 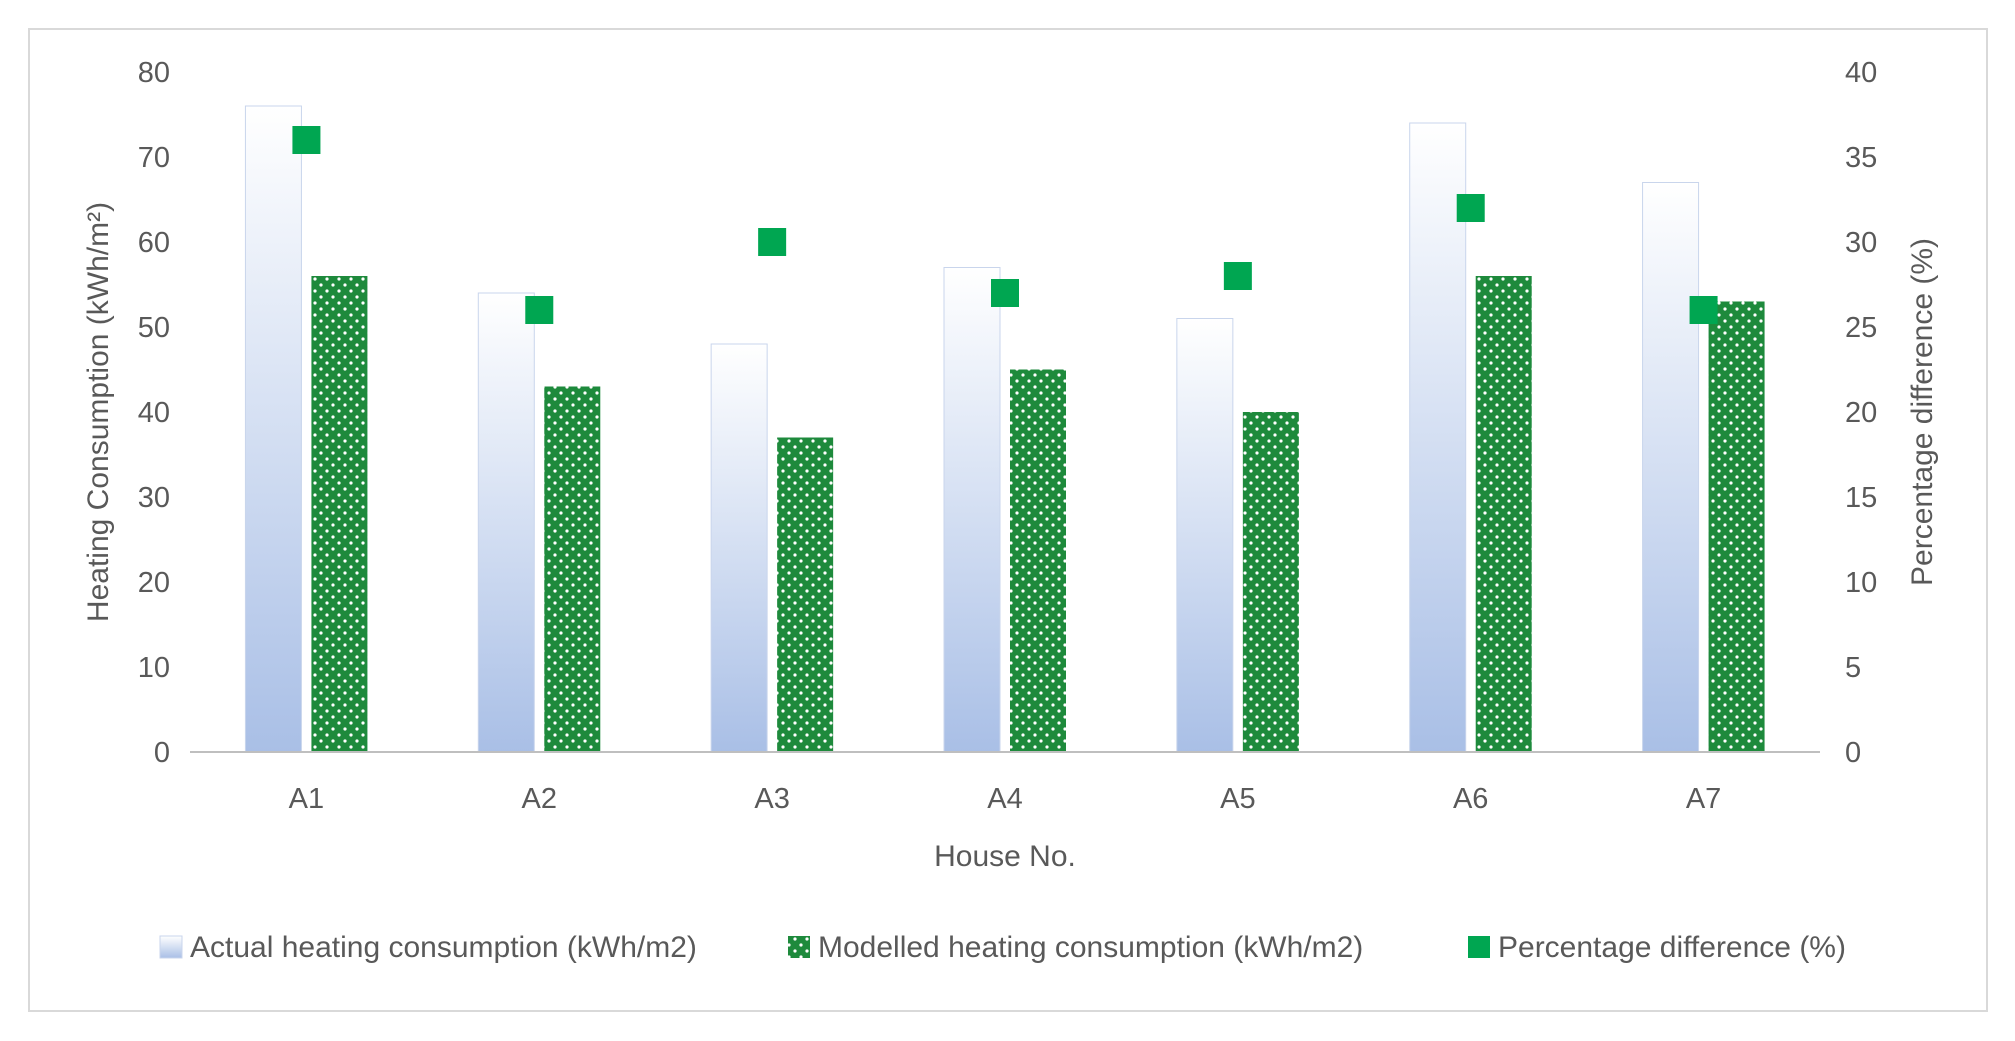 What do you see at coordinates (1470, 208) in the screenshot?
I see `marker-percentage-a6` at bounding box center [1470, 208].